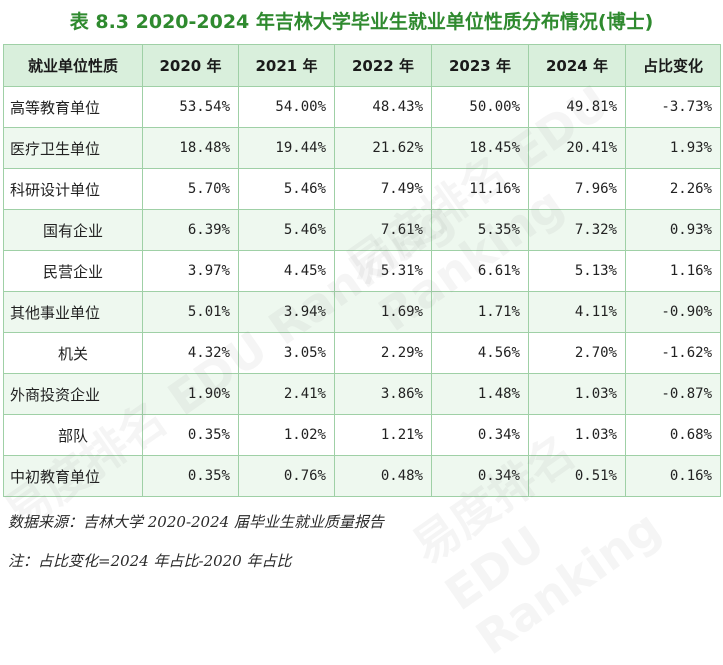 Image resolution: width=723 pixels, height=665 pixels. I want to click on table-cell: 0.76%, so click(286, 476).